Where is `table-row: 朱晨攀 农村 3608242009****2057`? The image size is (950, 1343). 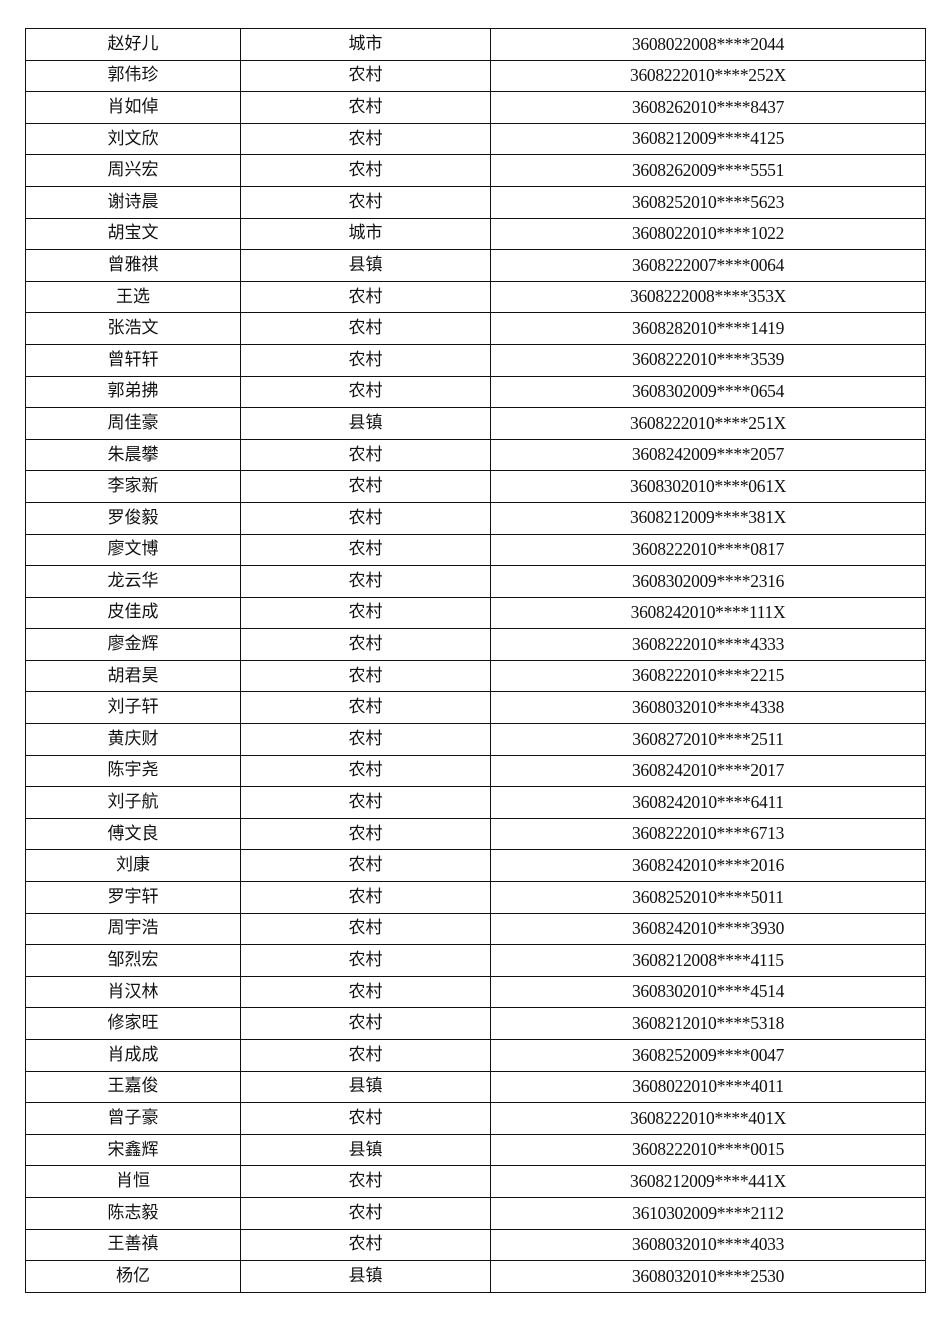 table-row: 朱晨攀 农村 3608242009****2057 is located at coordinates (475, 455).